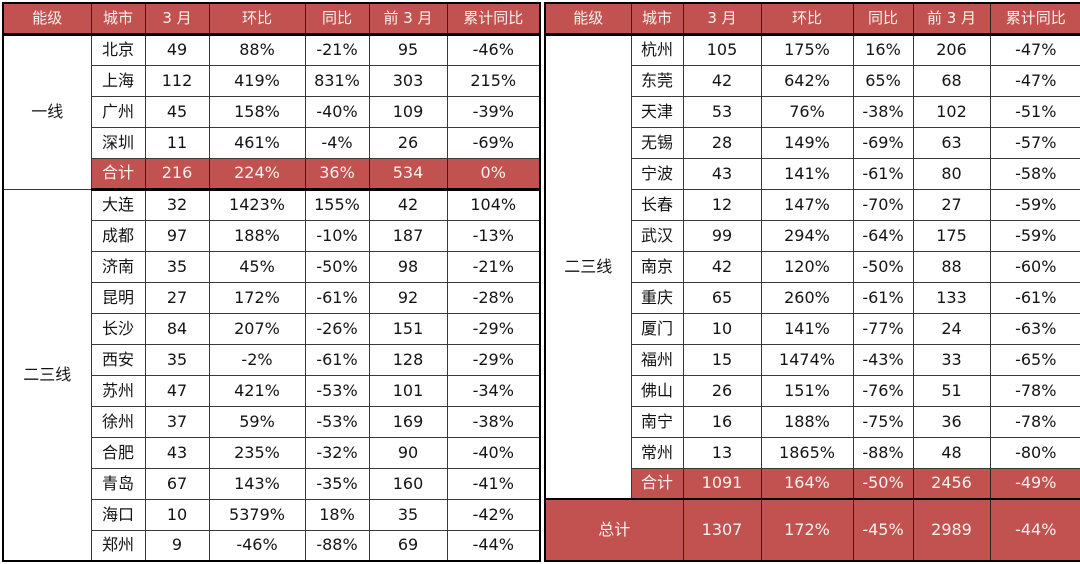 This screenshot has height=564, width=1080. I want to click on value-cell: -40%, so click(337, 111).